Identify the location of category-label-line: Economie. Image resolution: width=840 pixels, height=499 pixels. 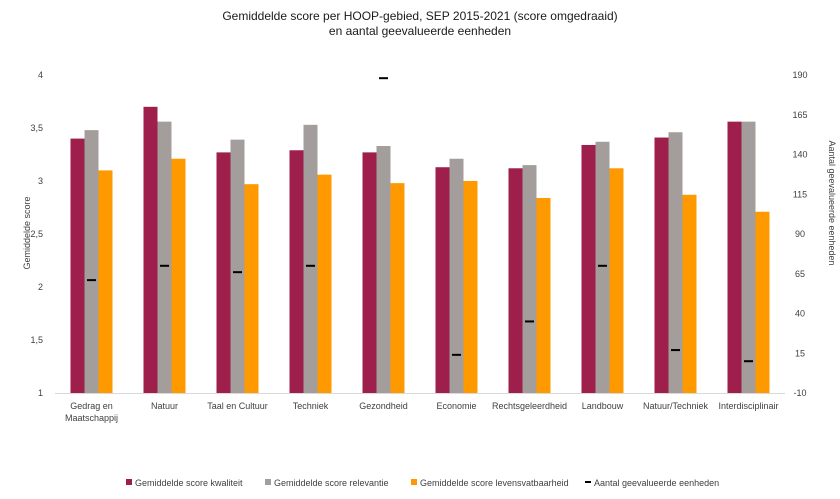
(456, 406).